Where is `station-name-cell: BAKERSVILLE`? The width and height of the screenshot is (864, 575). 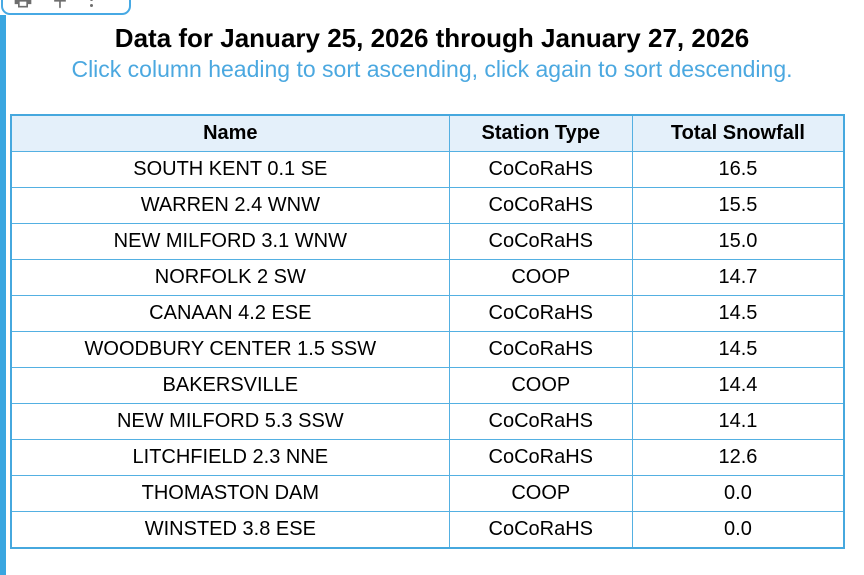
station-name-cell: BAKERSVILLE is located at coordinates (230, 385).